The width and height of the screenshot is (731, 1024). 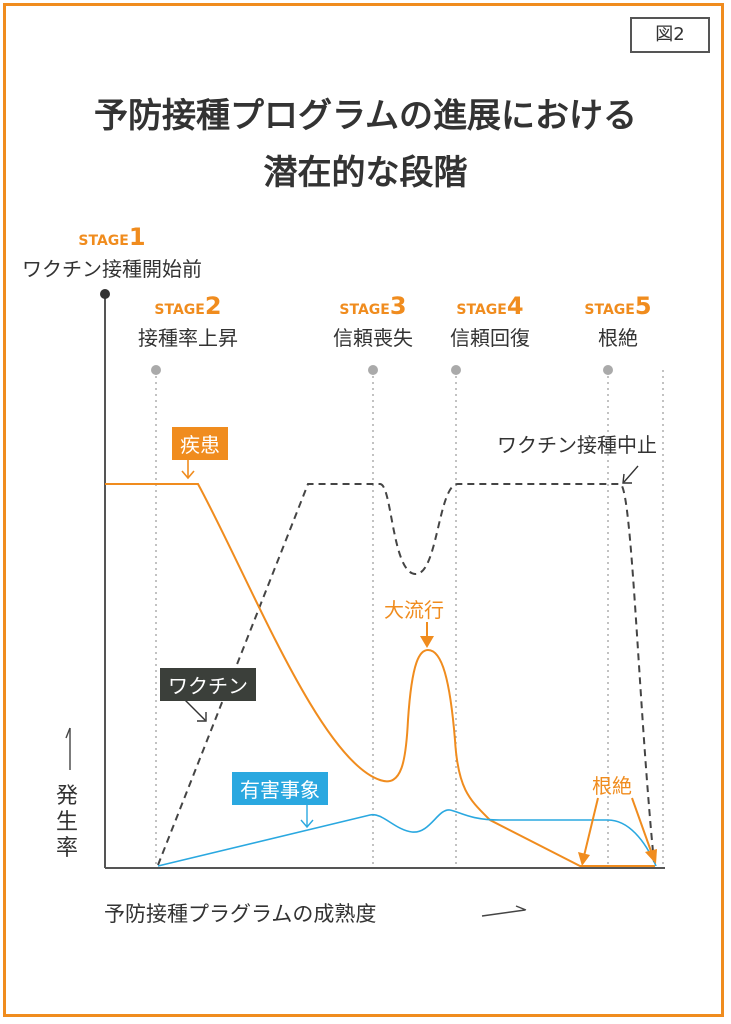 What do you see at coordinates (515, 306) in the screenshot?
I see `stage-4-num: 4` at bounding box center [515, 306].